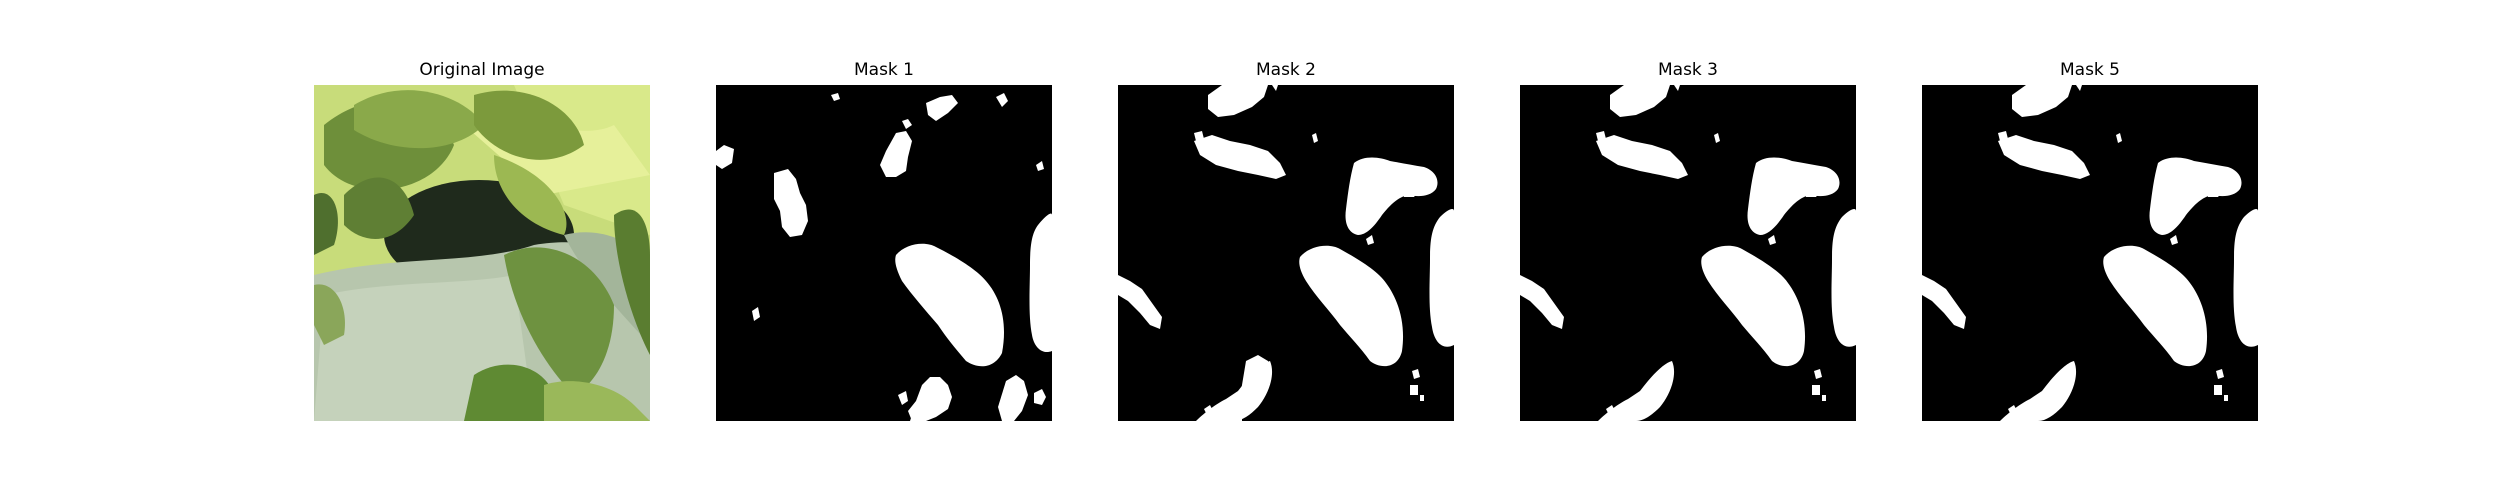 The width and height of the screenshot is (2500, 500). Describe the element at coordinates (1687, 70) in the screenshot. I see `panel-title: Mask 3` at that location.